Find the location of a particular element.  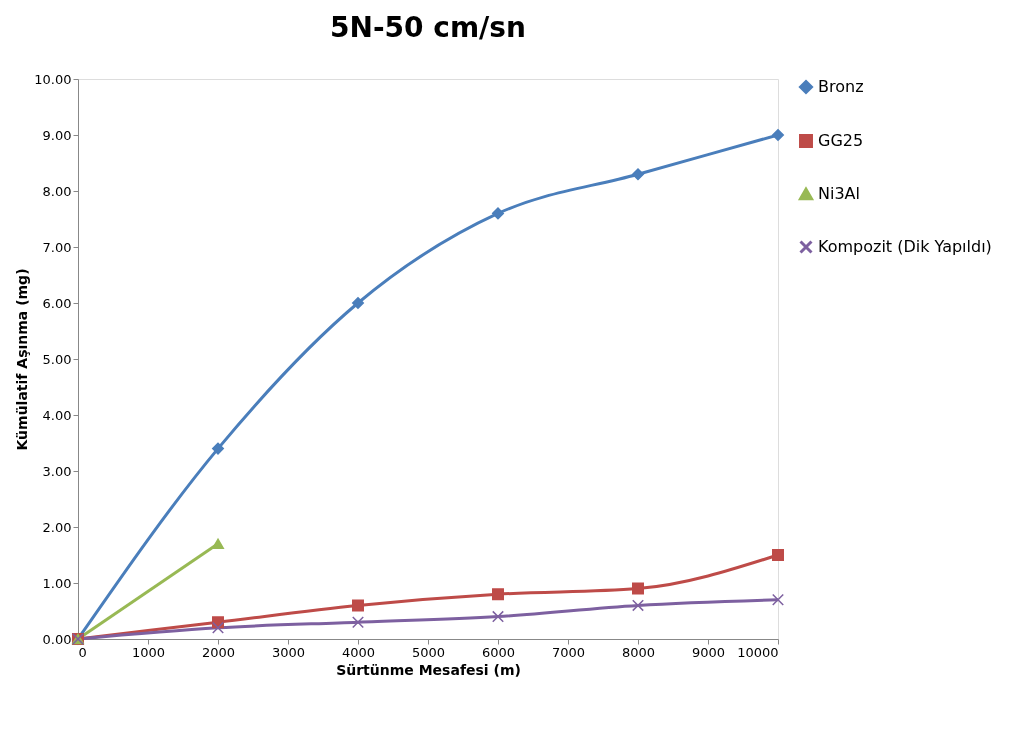

y-tick-label: 8.00 is located at coordinates (57, 191).